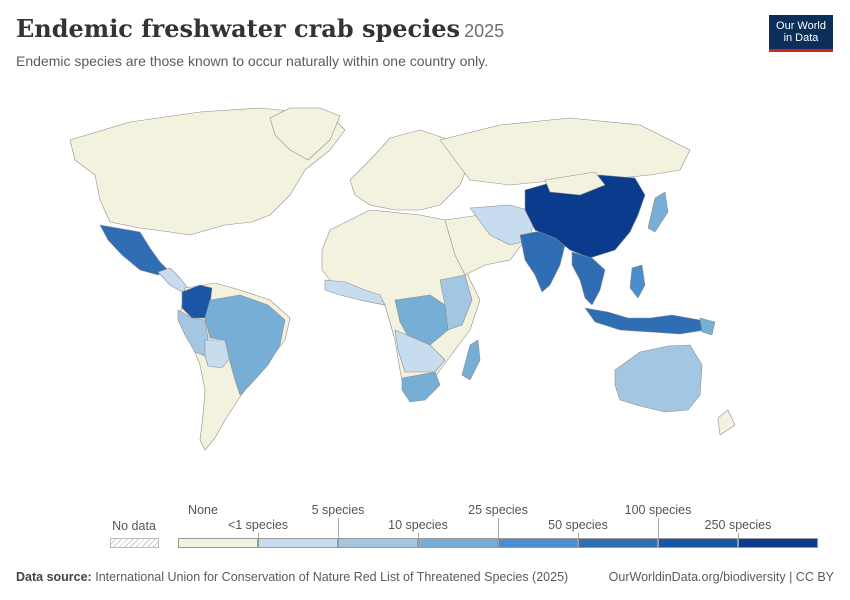  What do you see at coordinates (238, 28) in the screenshot?
I see `title-text: Endemic freshwater crab species` at bounding box center [238, 28].